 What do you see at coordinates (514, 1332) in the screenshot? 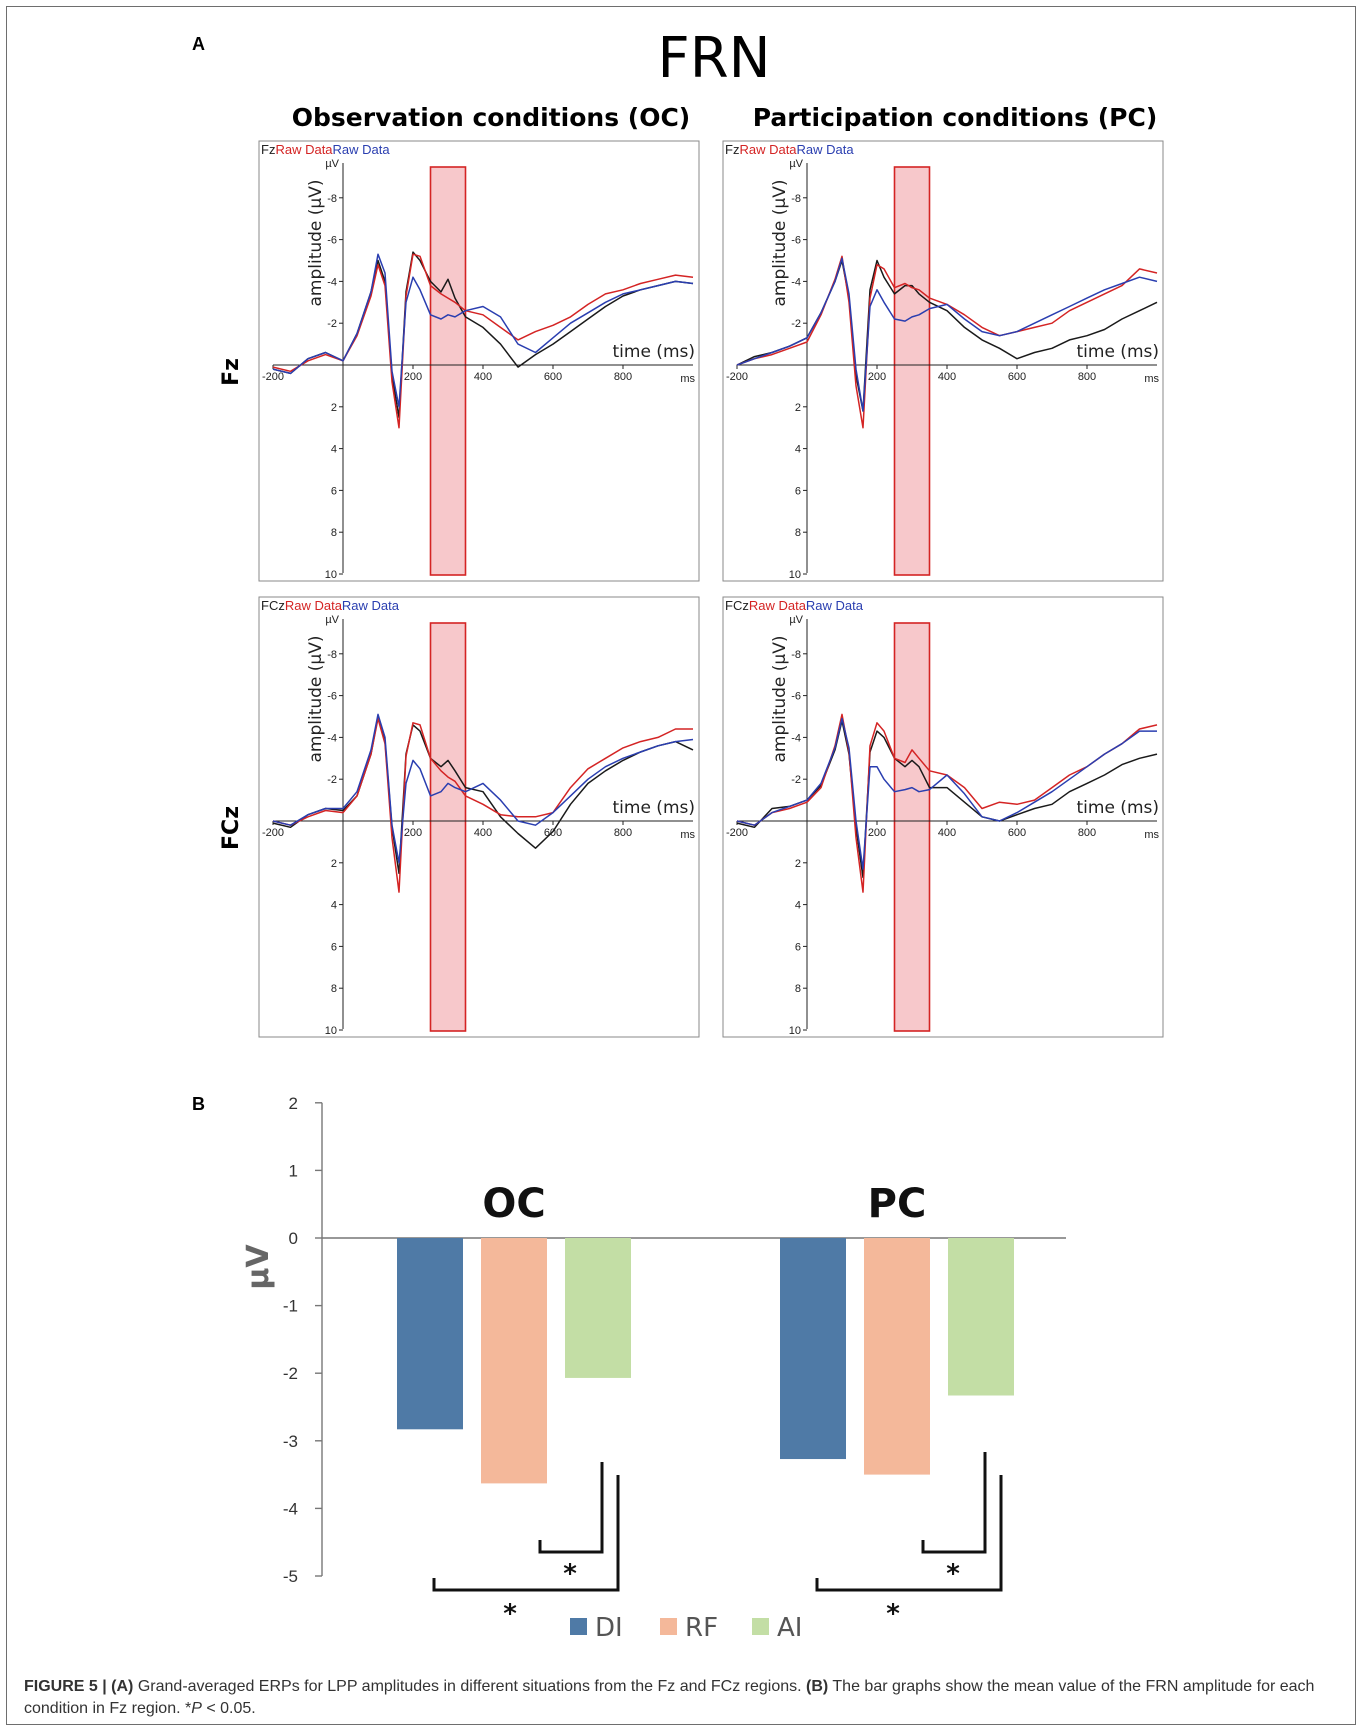
I see `bar-group-oc: OC` at bounding box center [514, 1332].